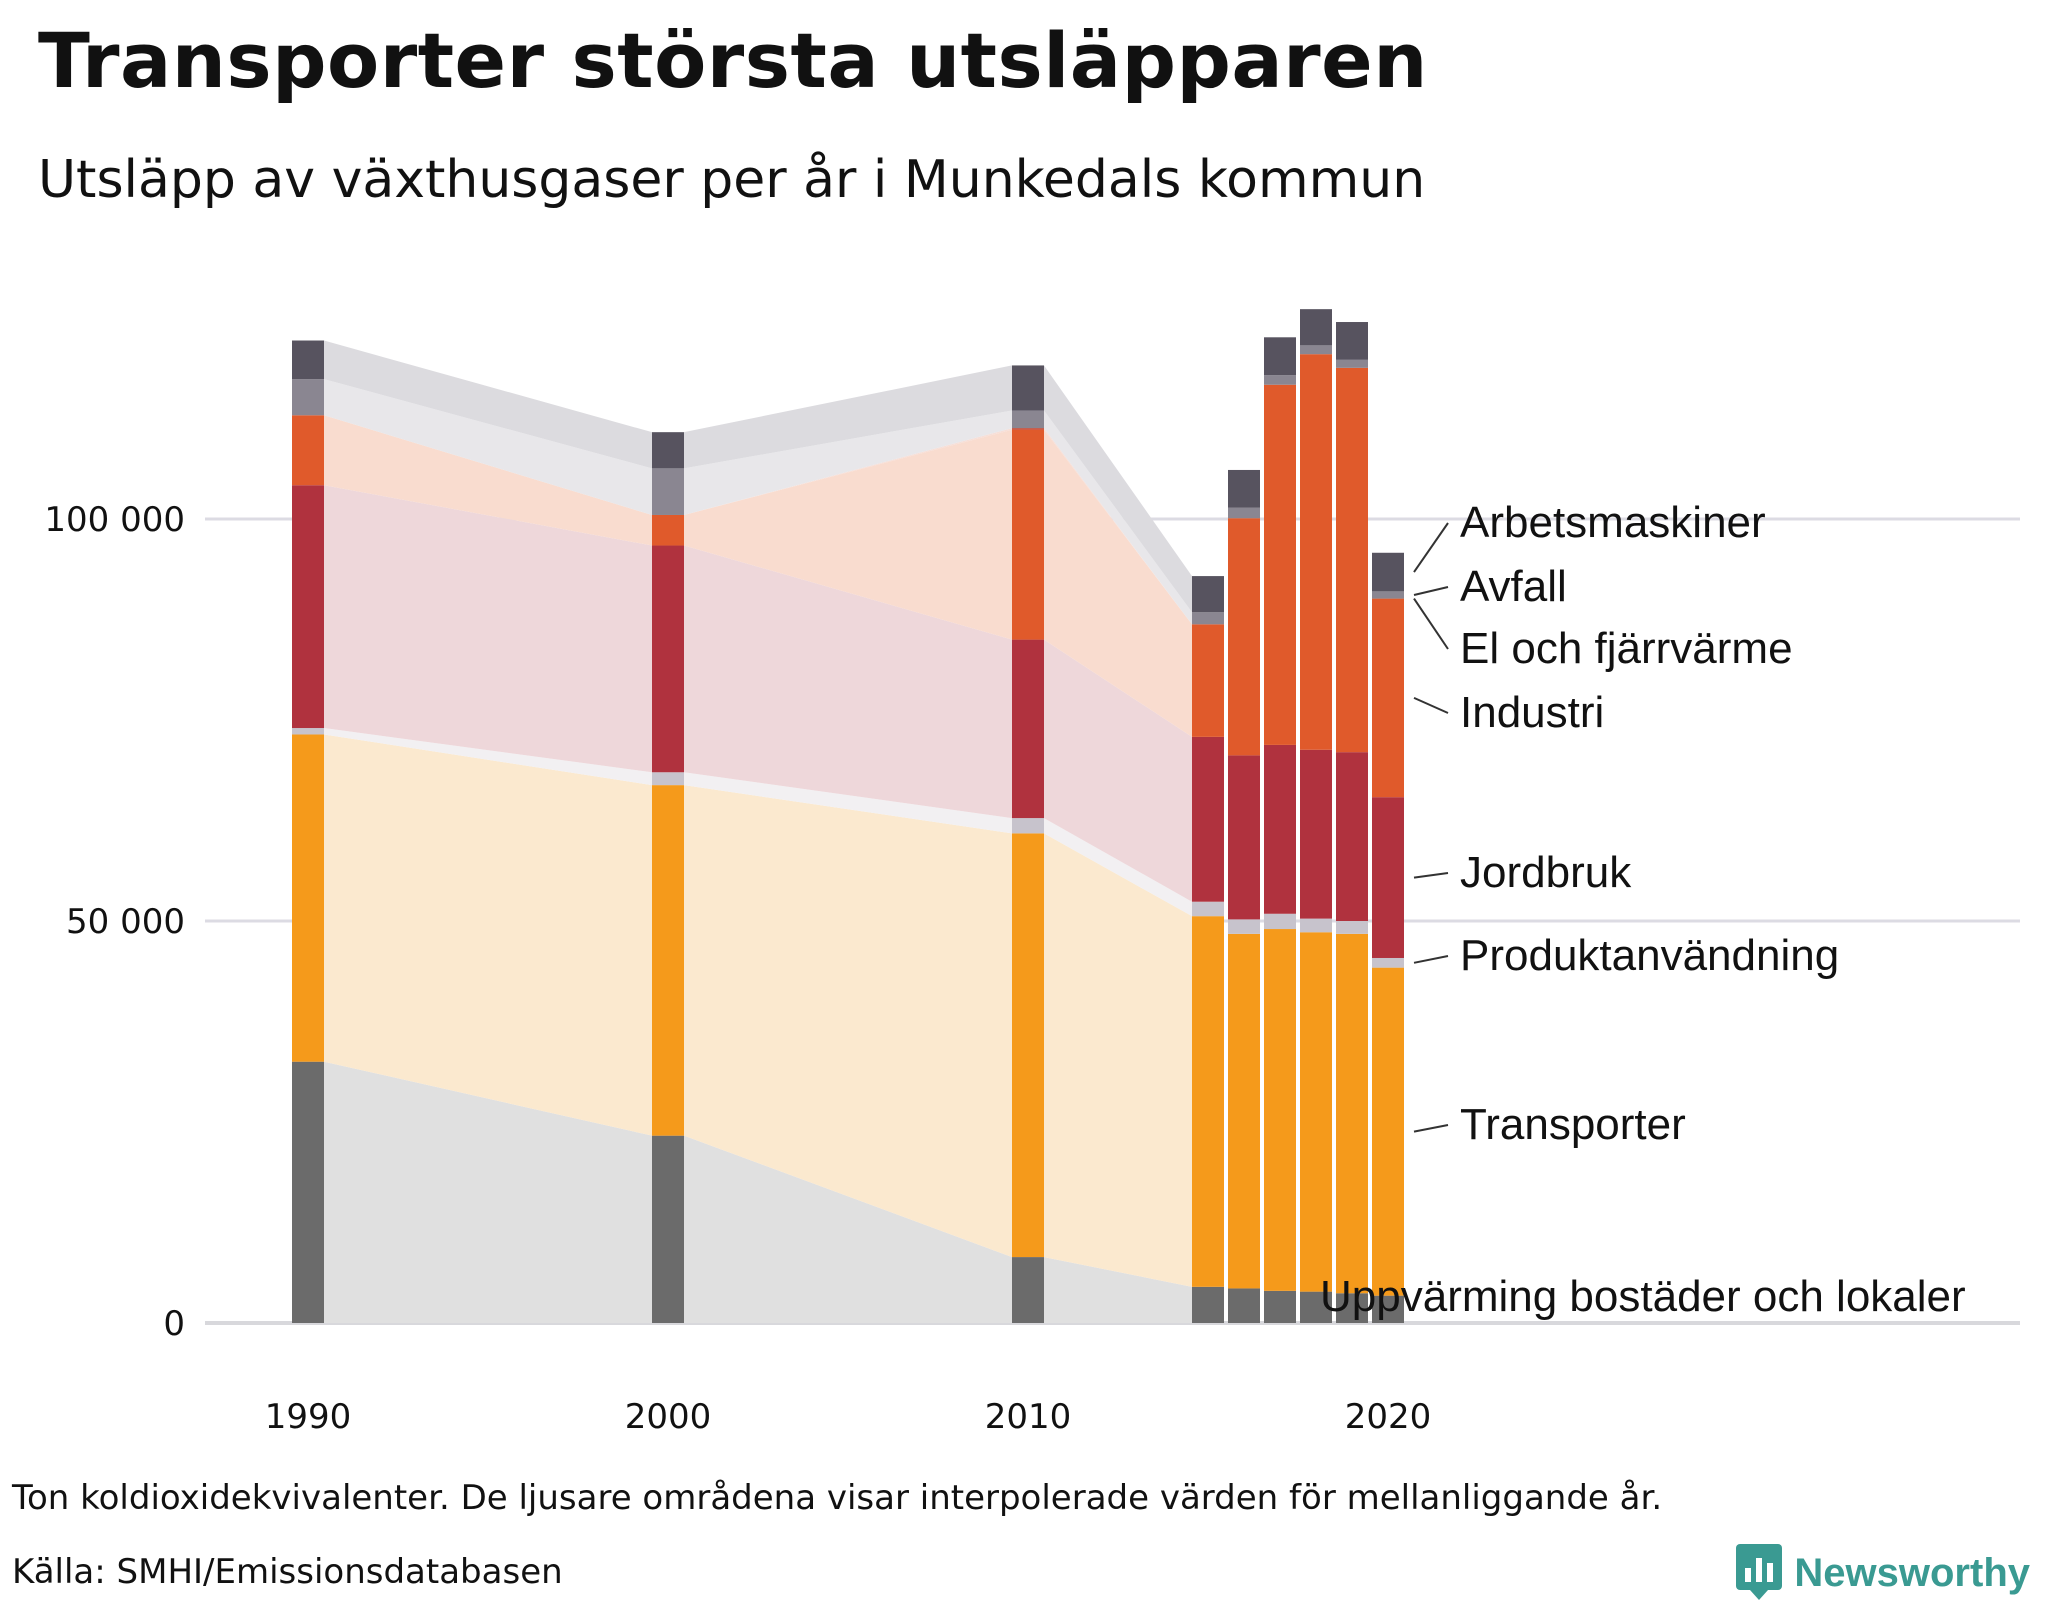 The height and width of the screenshot is (1603, 2048). Describe the element at coordinates (668, 1417) in the screenshot. I see `x-tick-label: 2000` at that location.